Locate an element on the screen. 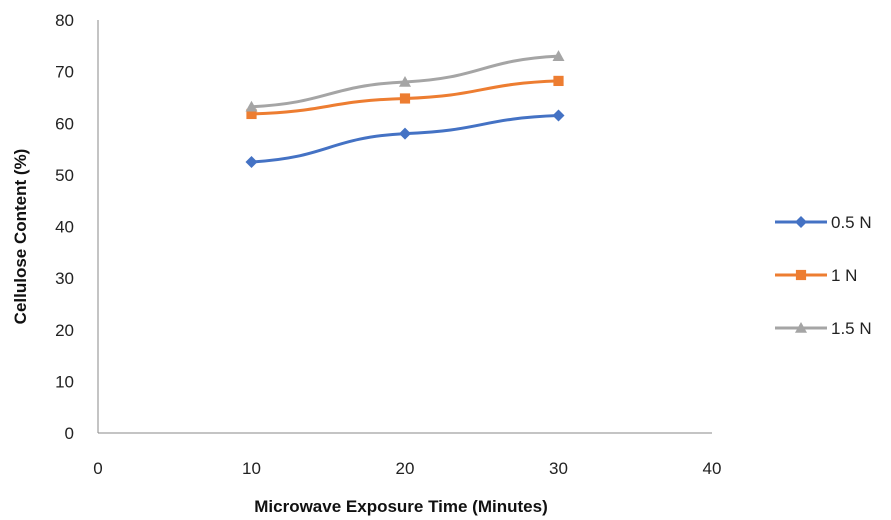 The image size is (891, 520). series-1-5-n is located at coordinates (405, 81).